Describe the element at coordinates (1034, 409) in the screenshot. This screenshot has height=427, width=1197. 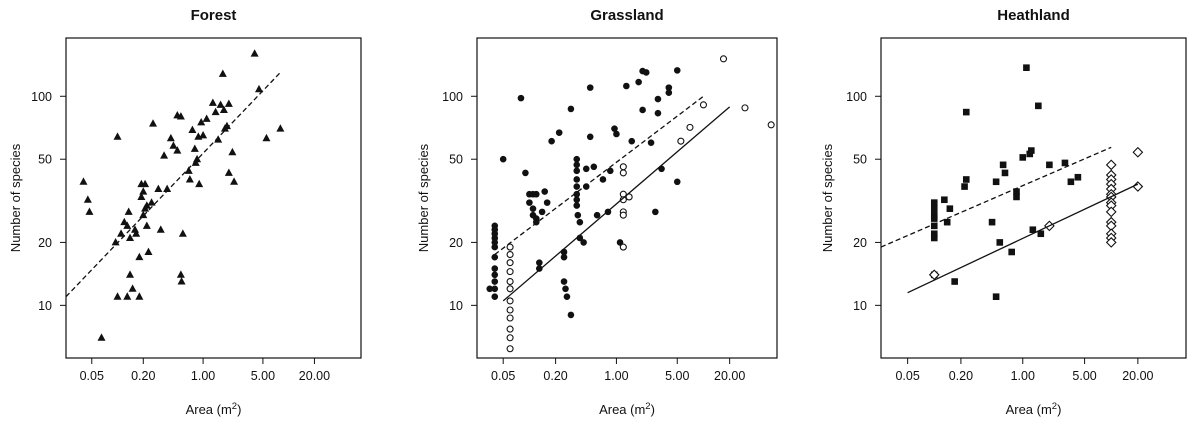
I see `x-axis-label: Area (m2)` at that location.